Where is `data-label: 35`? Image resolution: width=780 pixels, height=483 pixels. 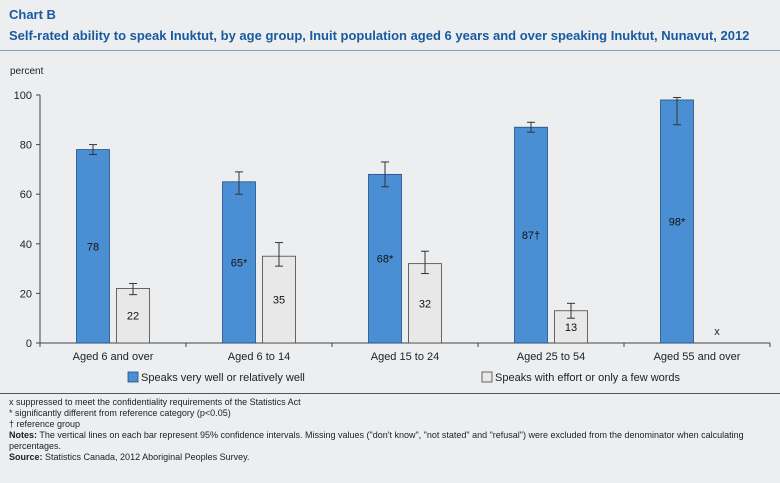 data-label: 35 is located at coordinates (279, 301).